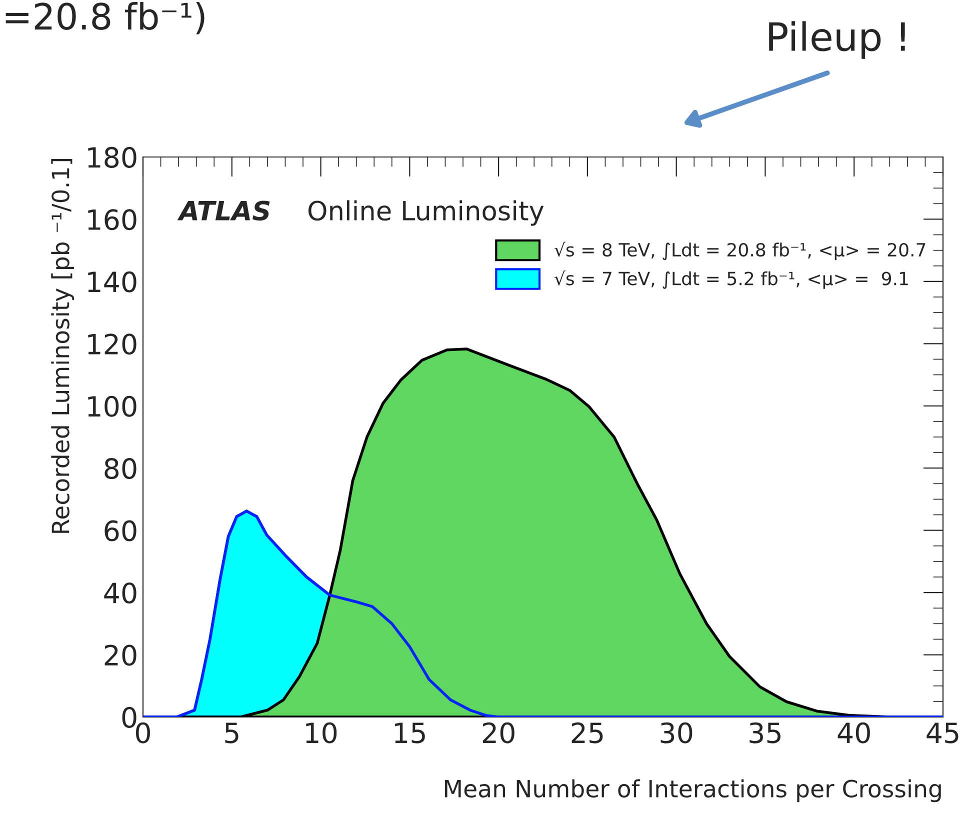 Image resolution: width=963 pixels, height=814 pixels. Describe the element at coordinates (587, 733) in the screenshot. I see `x-tick-label: 25` at that location.